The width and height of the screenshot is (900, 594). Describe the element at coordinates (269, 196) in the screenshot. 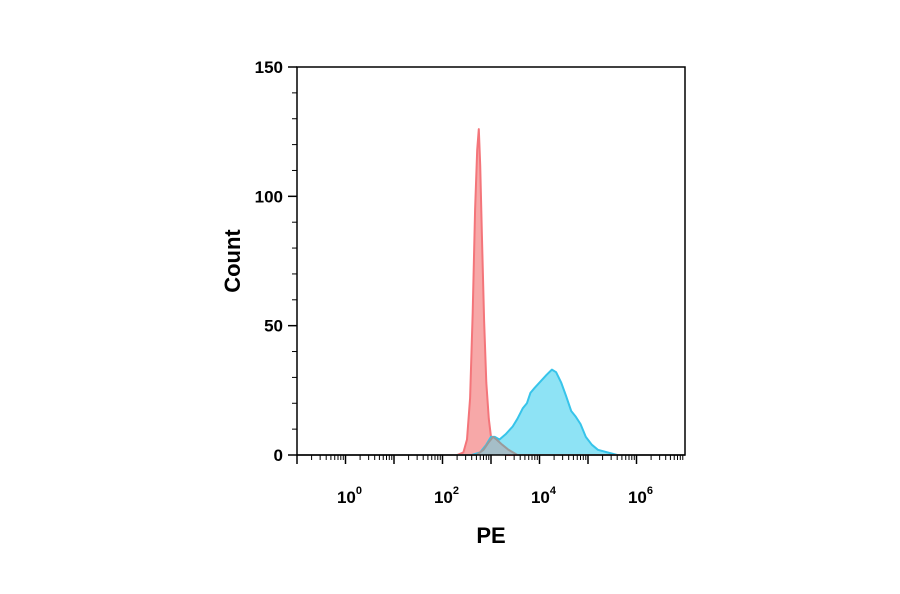

I see `y-tick-label: 100` at that location.